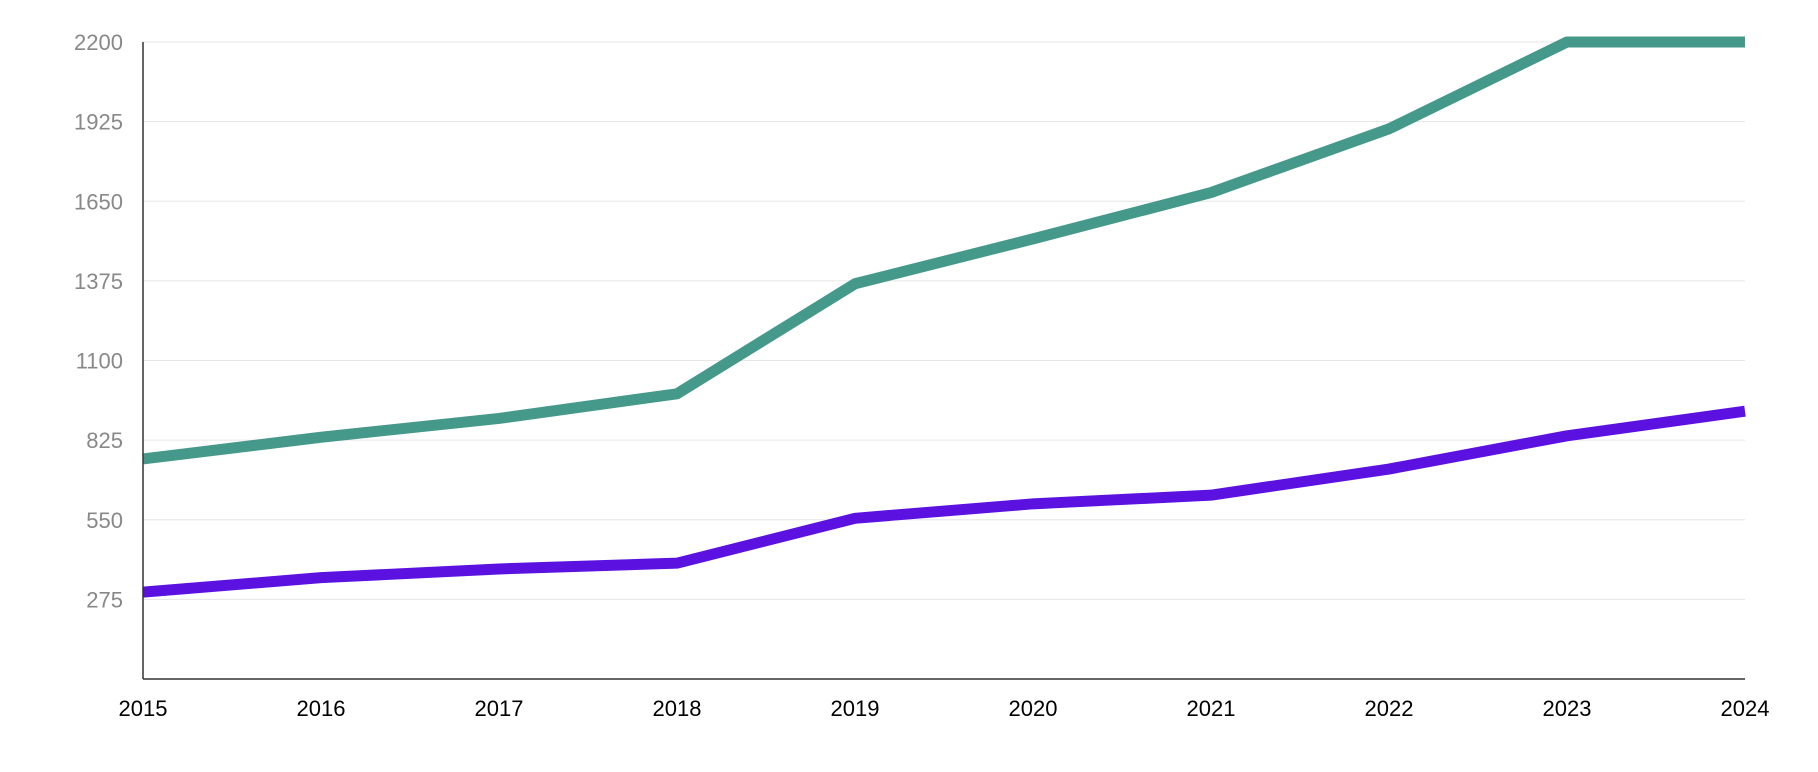  Describe the element at coordinates (104, 440) in the screenshot. I see `y-tick-label: 825` at that location.